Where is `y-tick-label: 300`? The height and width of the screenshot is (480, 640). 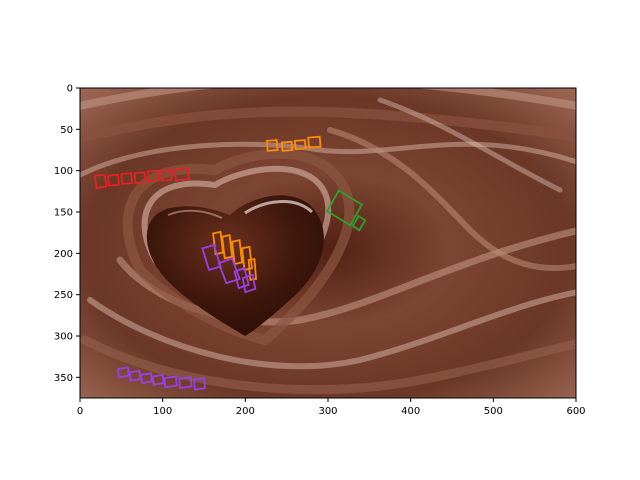 y-tick-label: 300 is located at coordinates (63, 337).